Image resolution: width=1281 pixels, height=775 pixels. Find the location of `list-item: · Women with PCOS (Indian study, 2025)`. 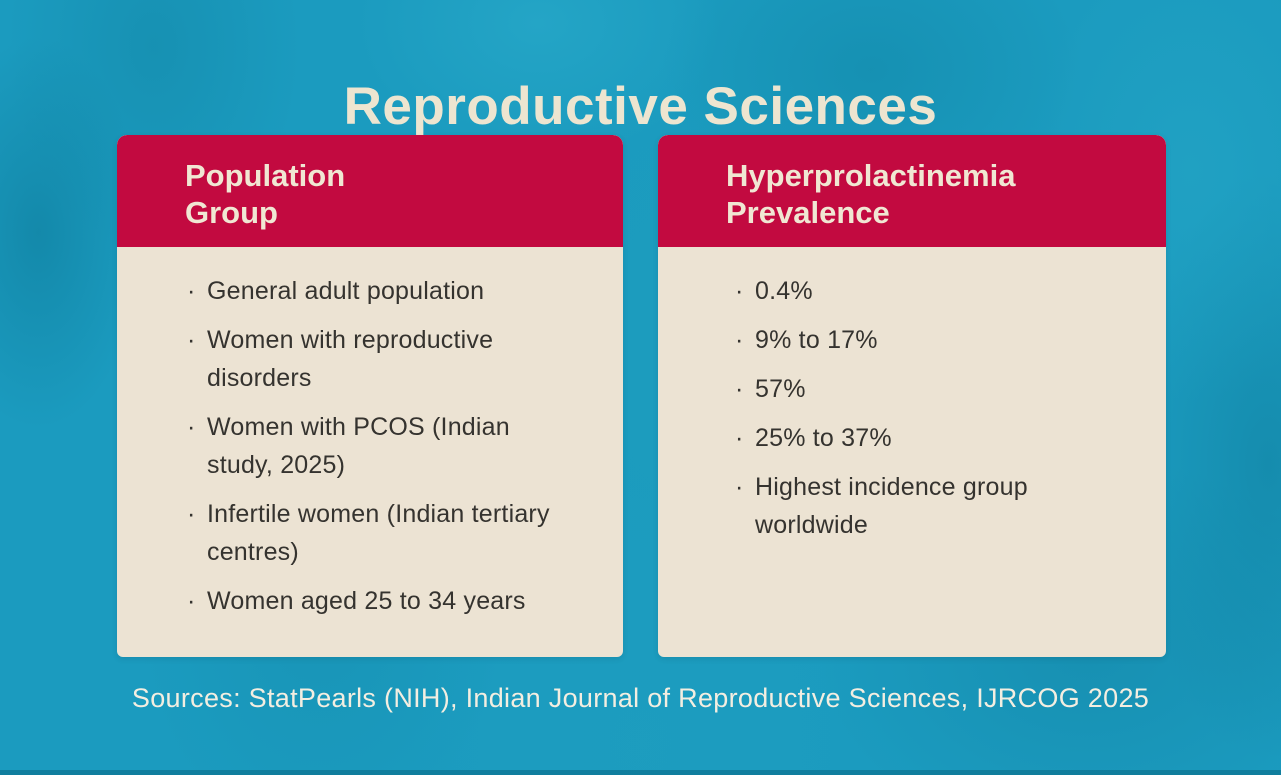

list-item: · Women with PCOS (Indian study, 2025) is located at coordinates (385, 446).